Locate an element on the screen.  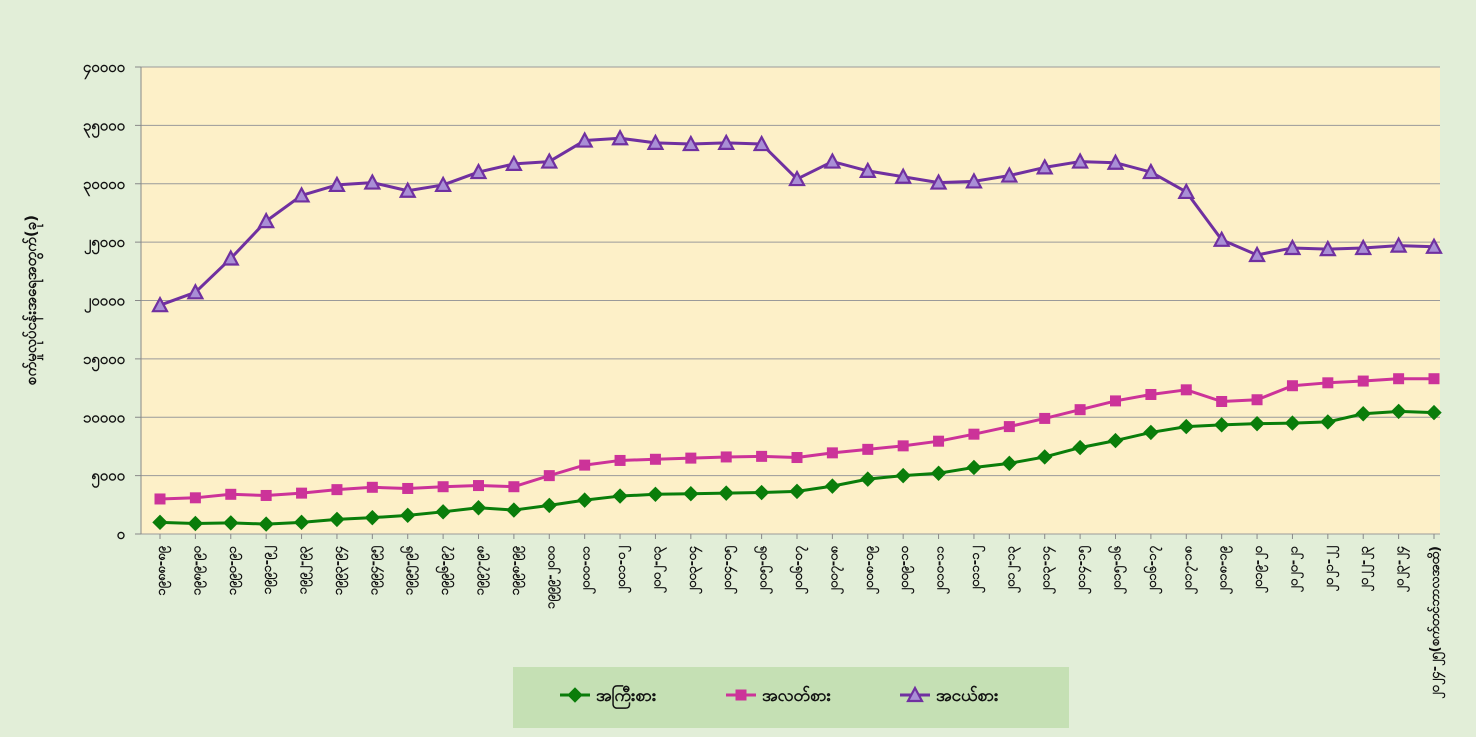
y-tick-label: ၅၀၀၀ is located at coordinates (108, 478).